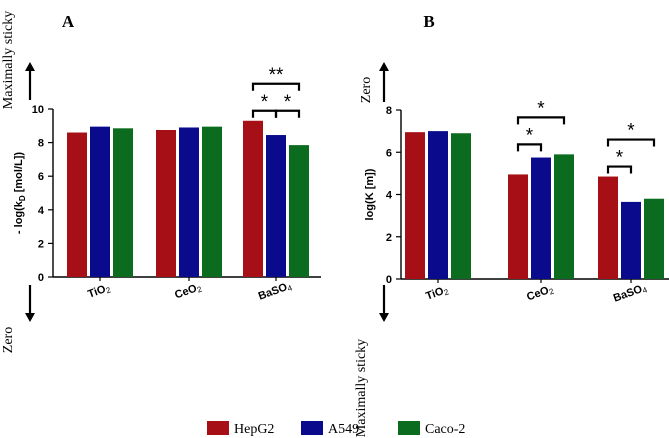  I want to click on bottom-annotation: Zero, so click(8, 340).